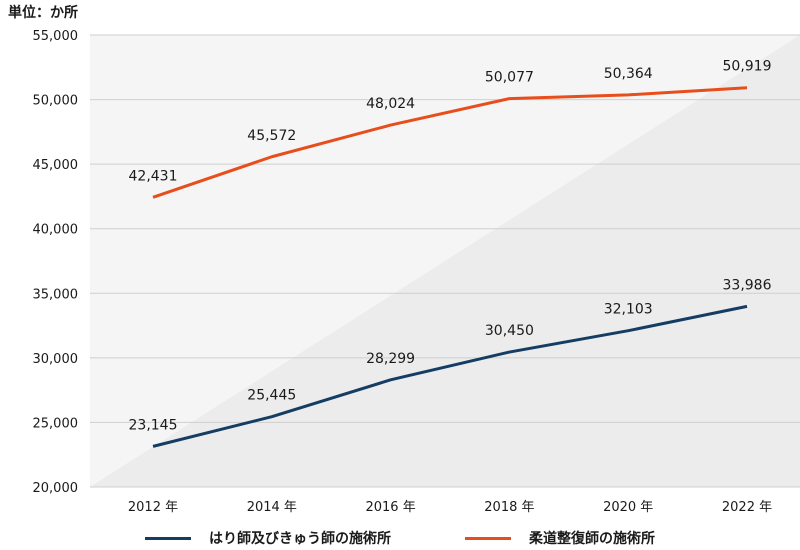  I want to click on y-tick-label: 55,000, so click(56, 36).